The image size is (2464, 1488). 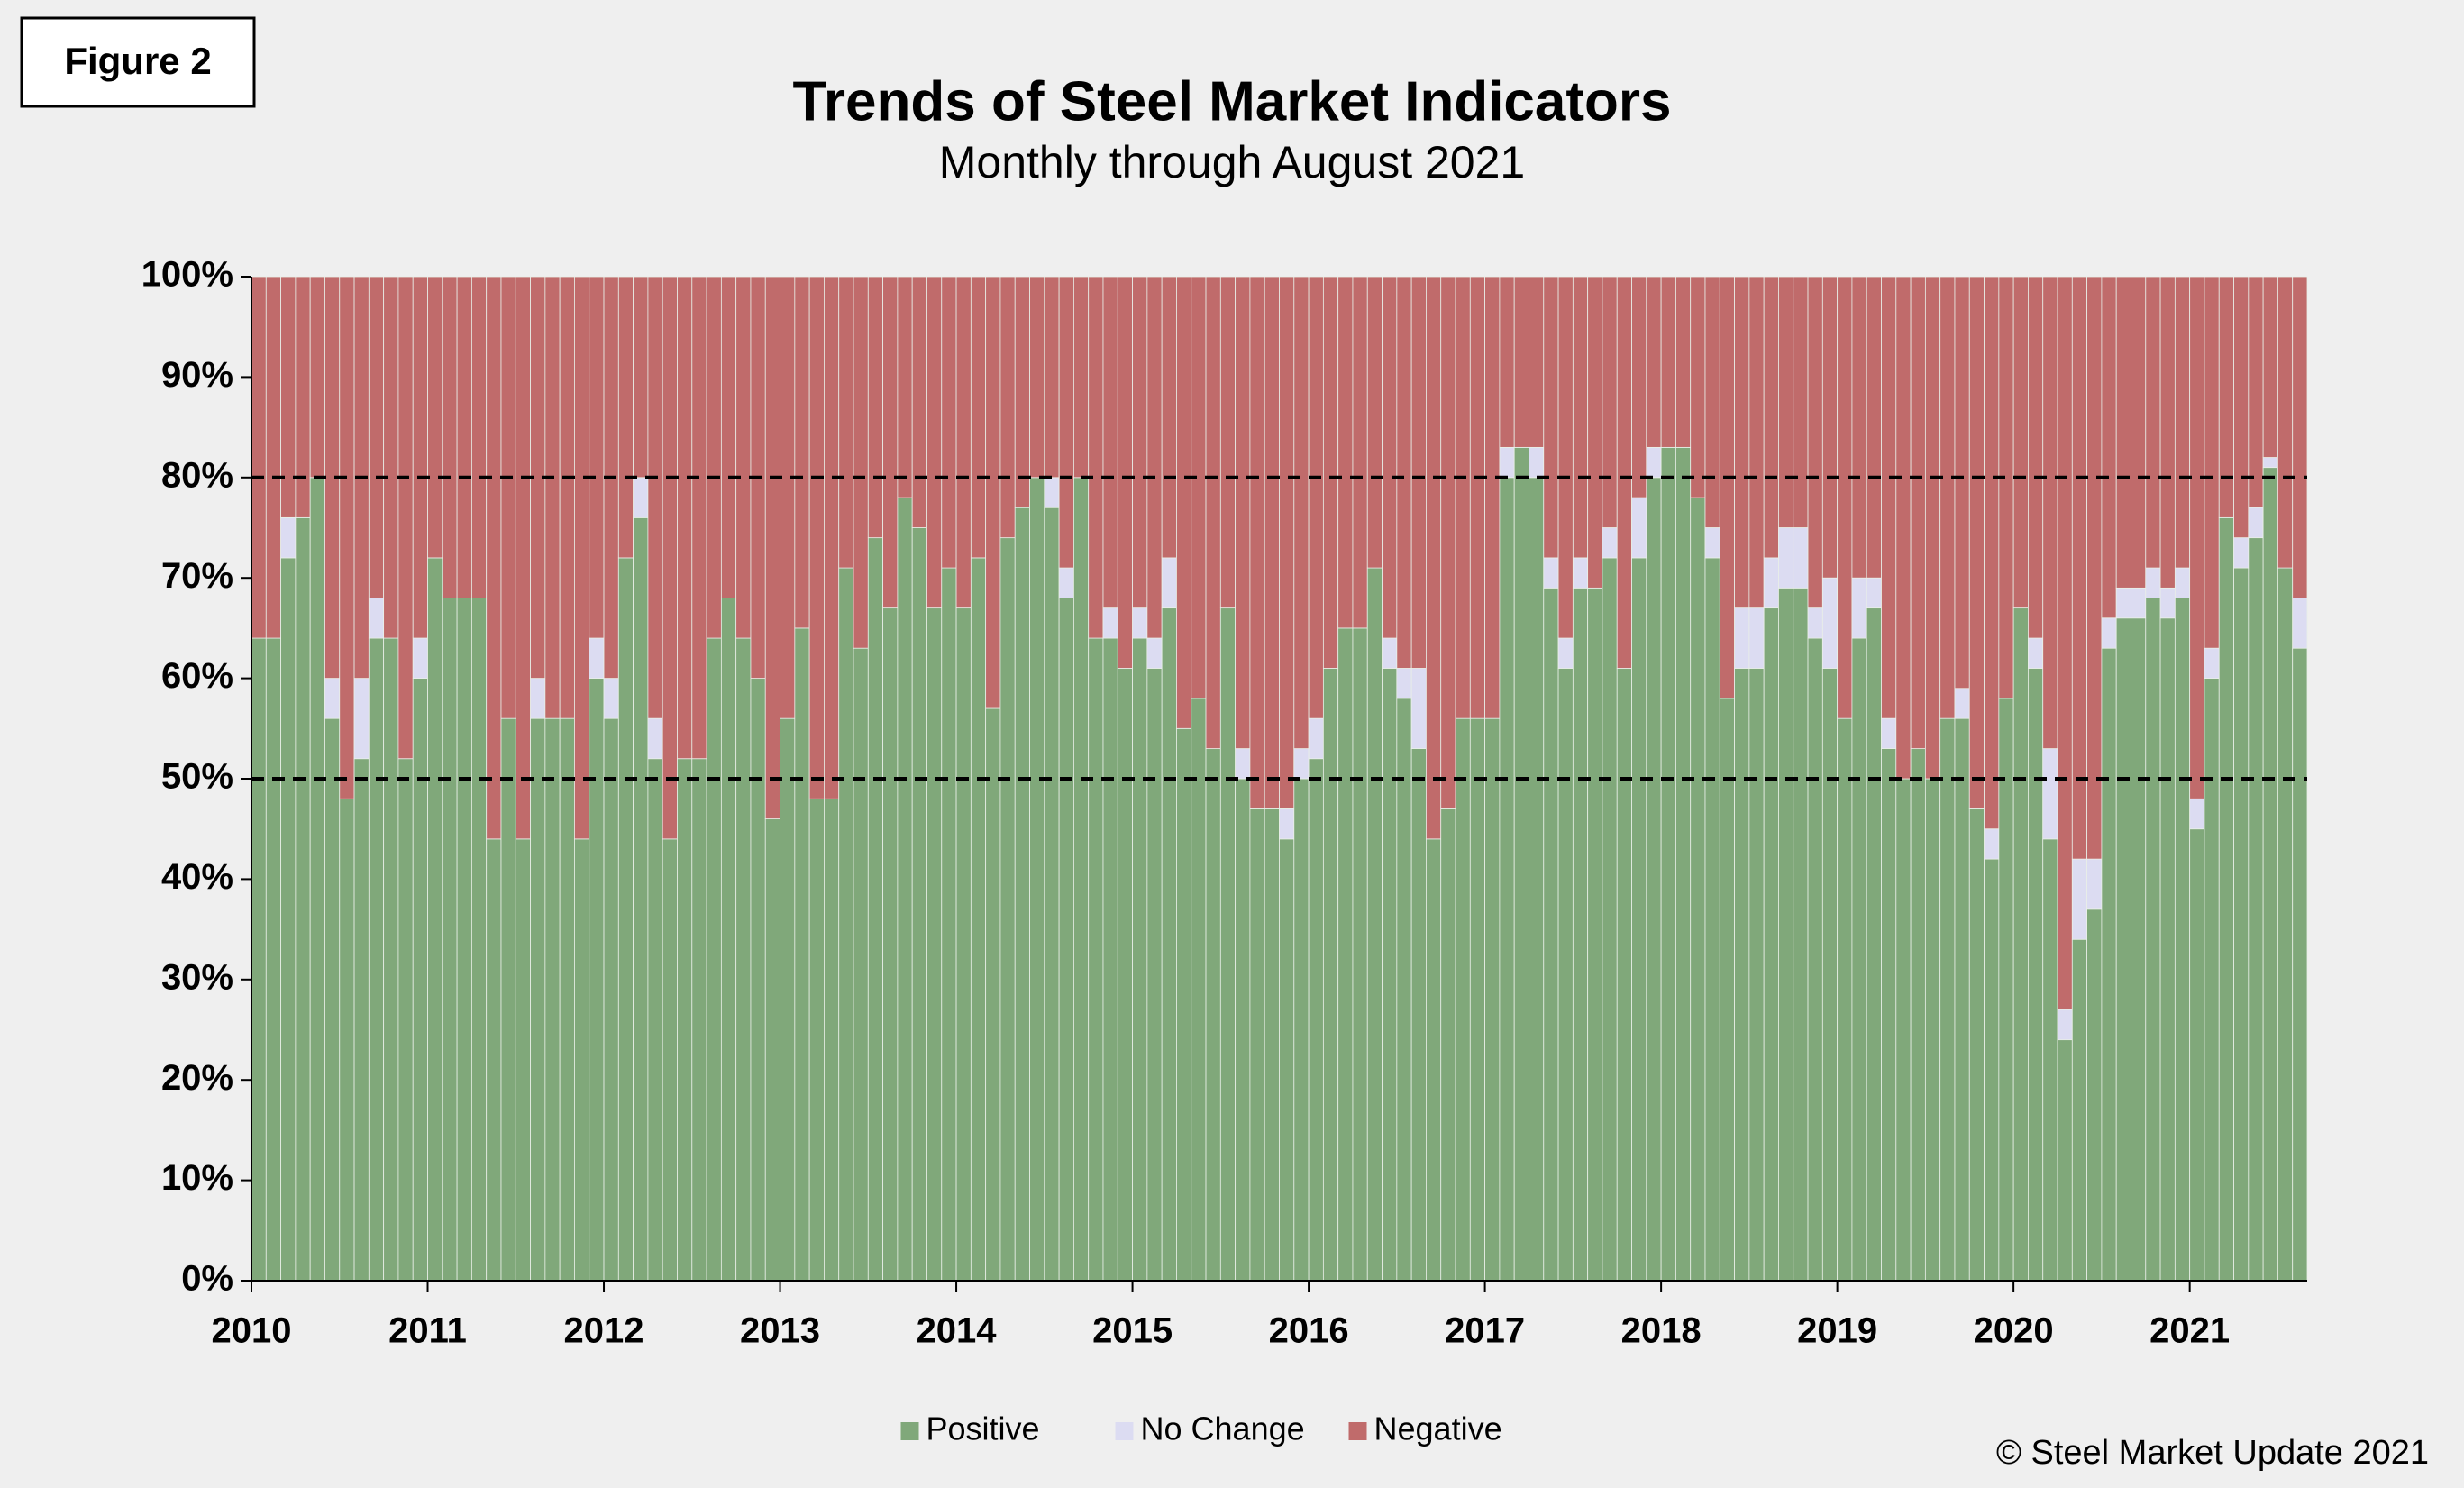 What do you see at coordinates (137, 61) in the screenshot?
I see `figure-label: Figure 2` at bounding box center [137, 61].